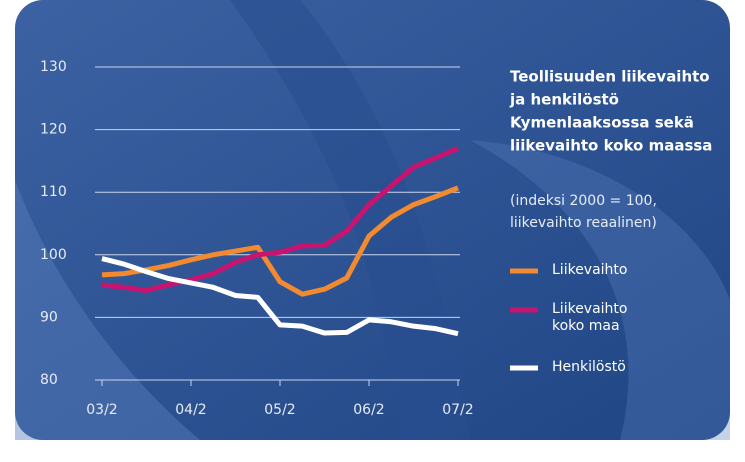 The image size is (745, 462). What do you see at coordinates (564, 100) in the screenshot?
I see `chart-title: ja henkilöstö` at bounding box center [564, 100].